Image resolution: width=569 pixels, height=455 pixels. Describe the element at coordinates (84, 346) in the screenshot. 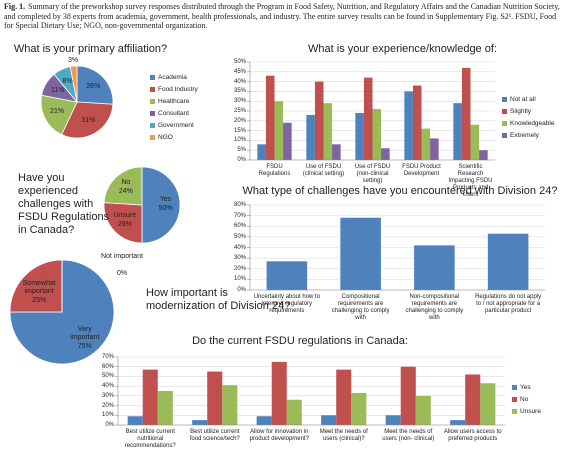

I see `slice-label: 75%` at that location.